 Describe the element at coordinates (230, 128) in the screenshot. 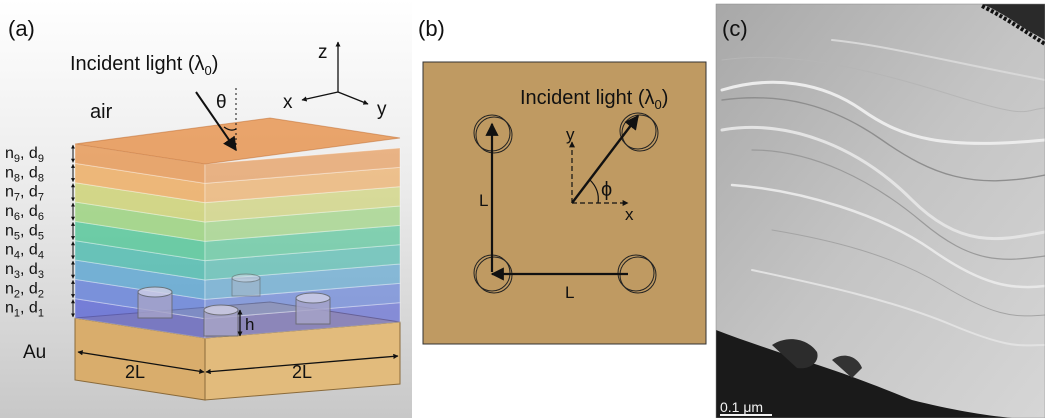

I see `theta-arc` at that location.